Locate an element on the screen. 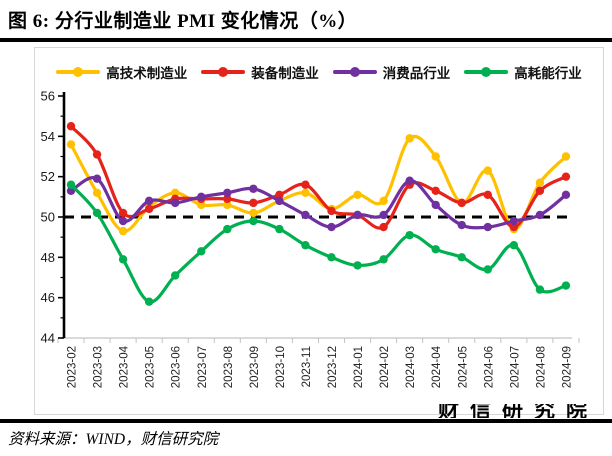  x-tick-label: 2023-07 is located at coordinates (203, 367).